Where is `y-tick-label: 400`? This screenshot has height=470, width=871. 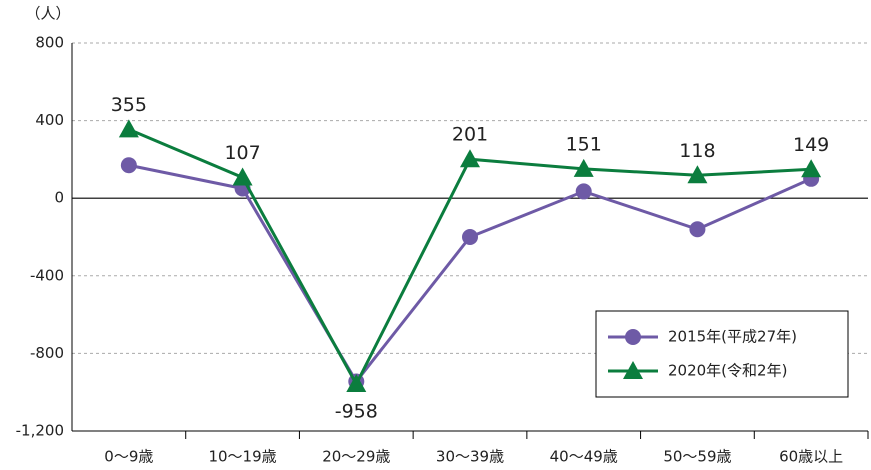
y-tick-label: 400 is located at coordinates (49, 120).